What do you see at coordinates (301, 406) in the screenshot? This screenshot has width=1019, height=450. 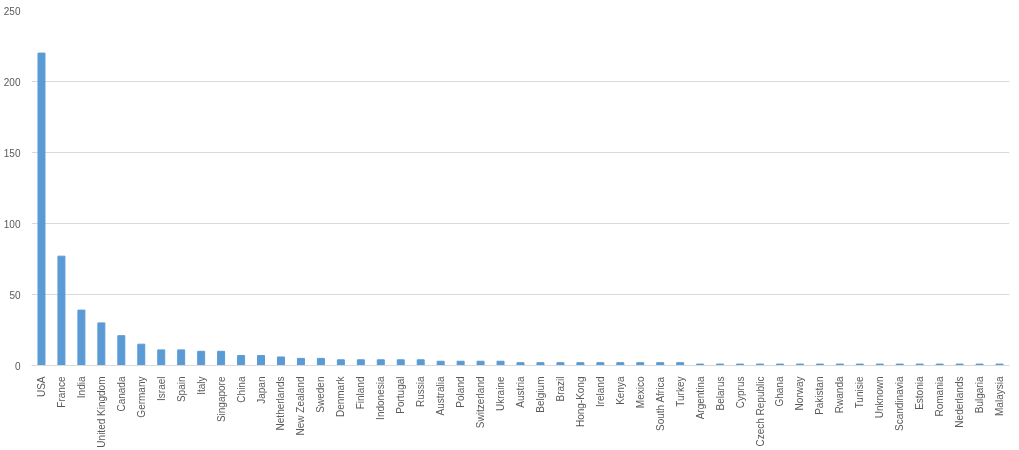 I see `x-tick-label: New Zealand` at bounding box center [301, 406].